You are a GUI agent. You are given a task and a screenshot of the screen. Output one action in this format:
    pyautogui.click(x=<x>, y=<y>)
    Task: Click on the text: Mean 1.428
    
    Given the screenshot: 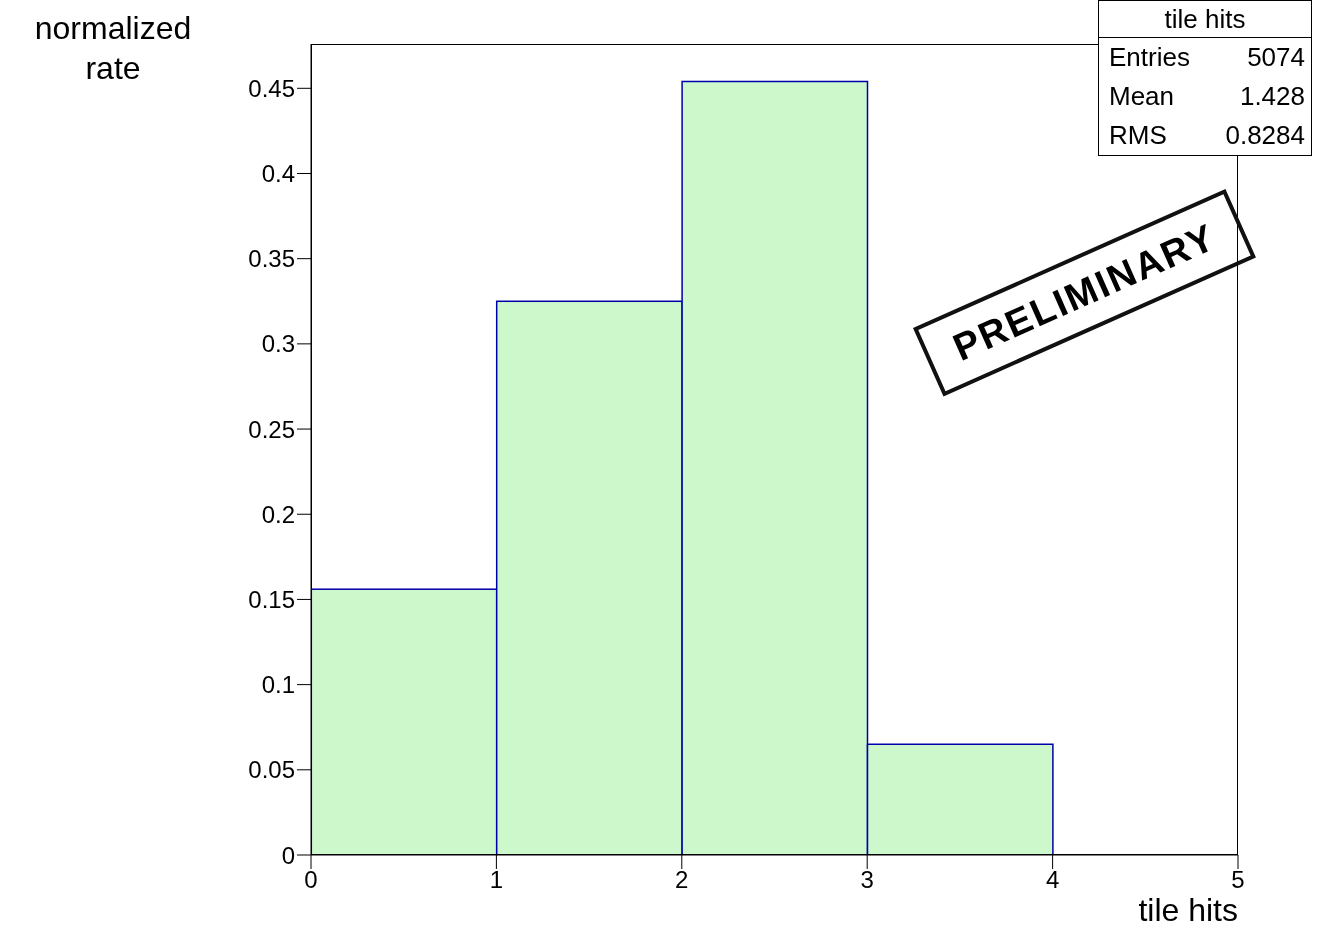 What is the action you would take?
    pyautogui.click(x=1207, y=96)
    